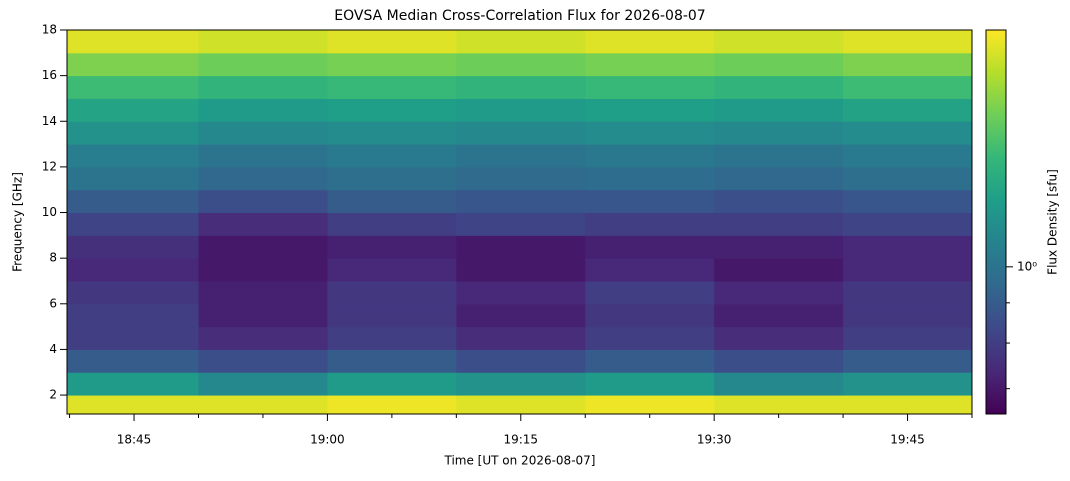 This screenshot has width=1070, height=481. I want to click on y-tick-label: 12, so click(49, 166).